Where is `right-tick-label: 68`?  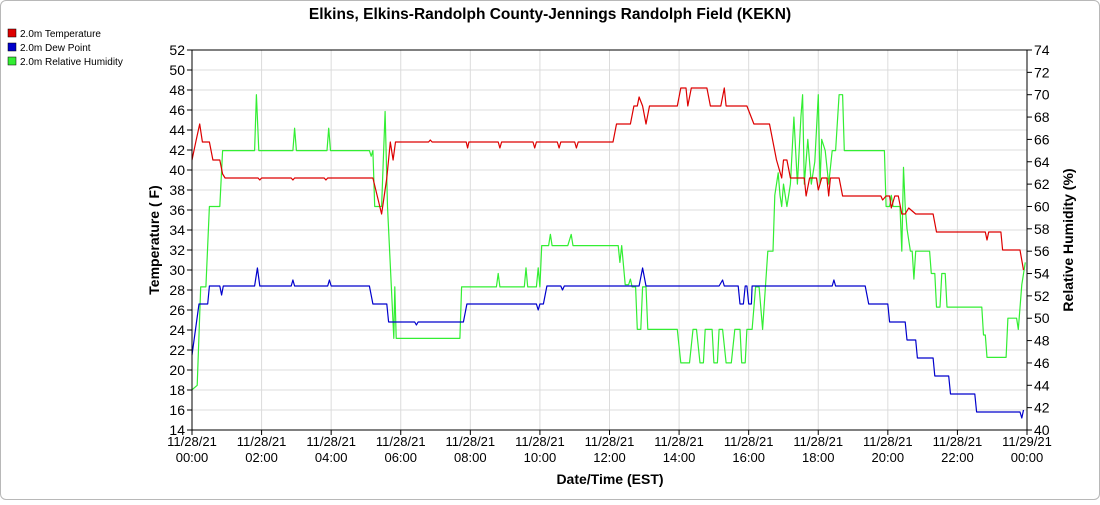
right-tick-label: 68 is located at coordinates (1042, 117).